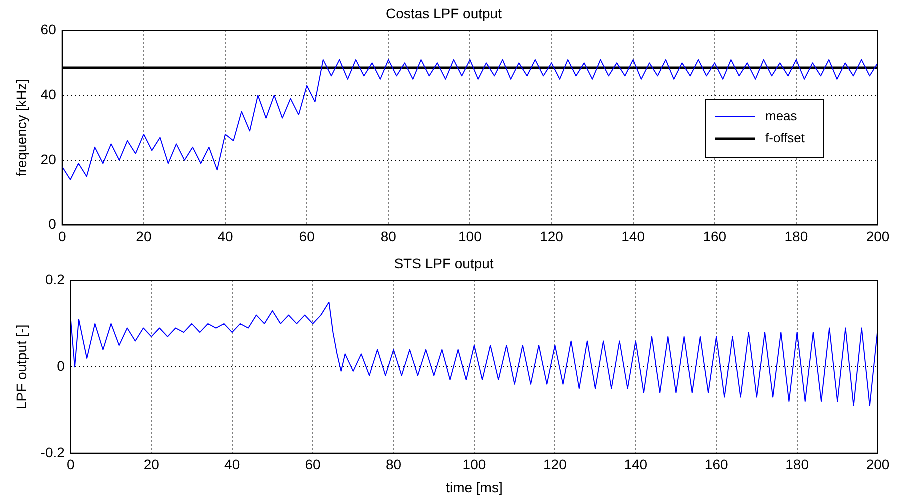 The width and height of the screenshot is (903, 499). Describe the element at coordinates (786, 138) in the screenshot. I see `legend-label: f-offset` at that location.